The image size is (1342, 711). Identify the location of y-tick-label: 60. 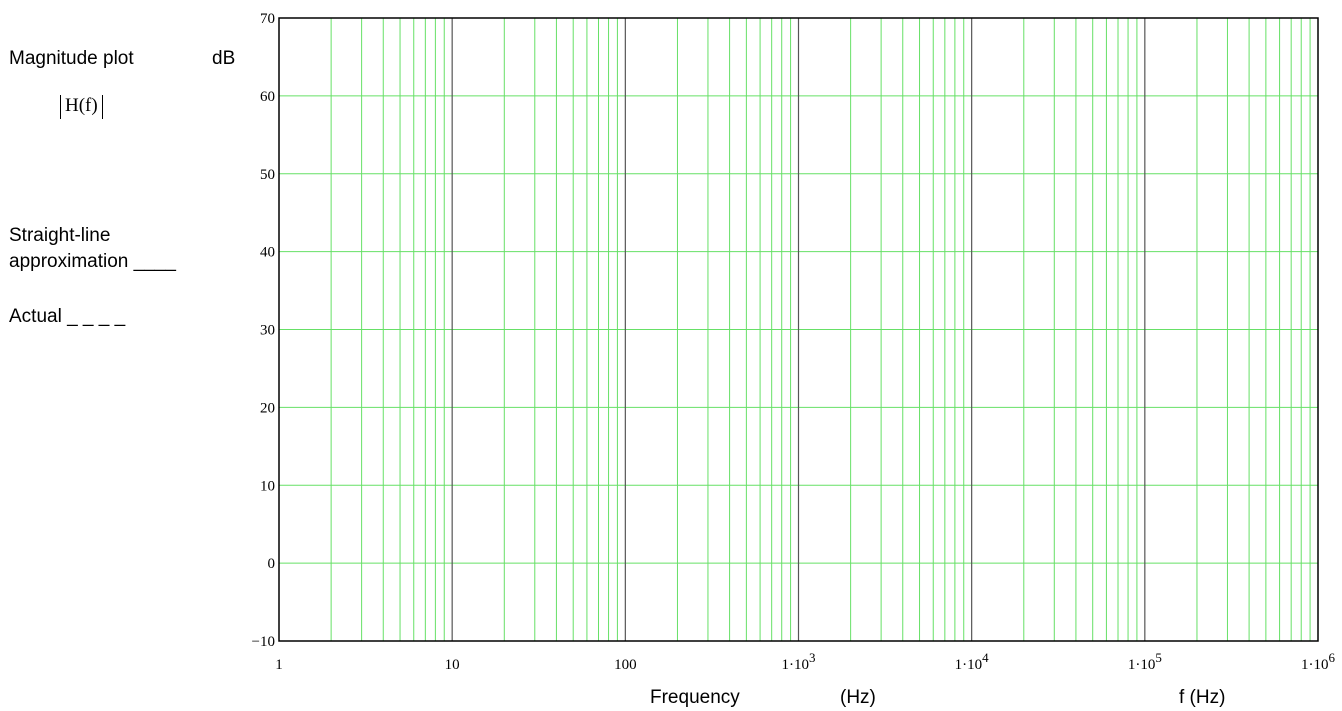
(267, 97).